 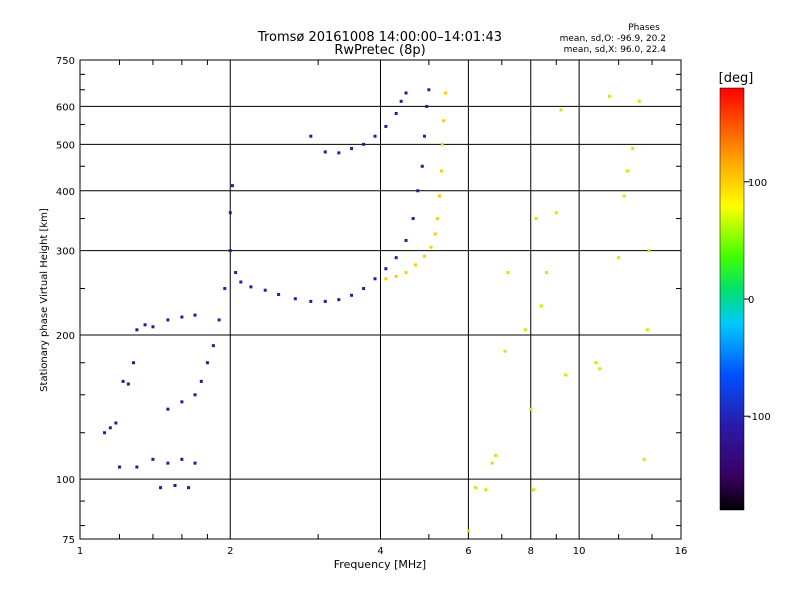 What do you see at coordinates (681, 551) in the screenshot?
I see `x-tick-label: 16` at bounding box center [681, 551].